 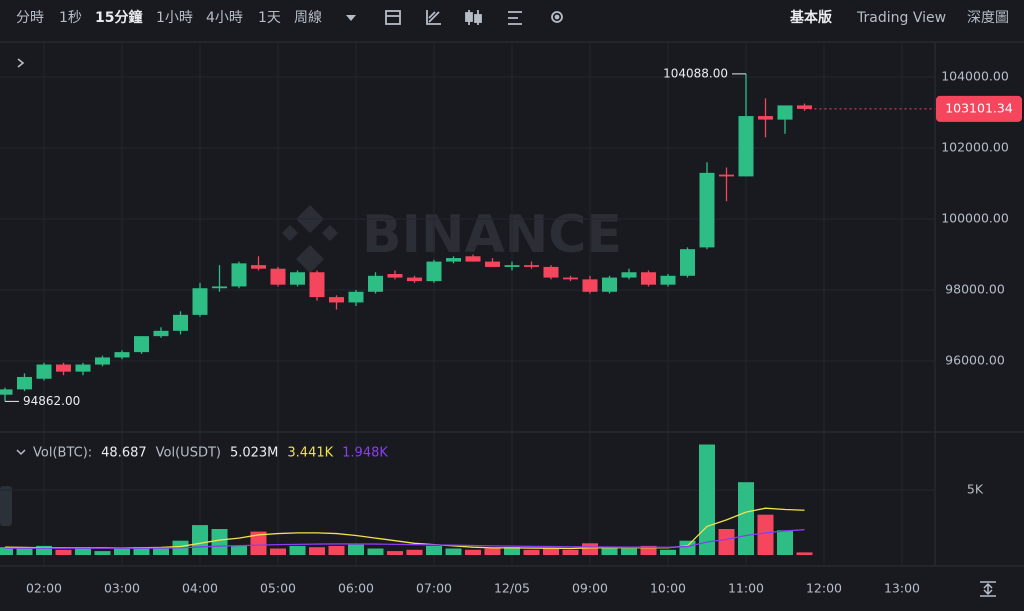 What do you see at coordinates (188, 453) in the screenshot?
I see `volume-legend: Vol(USDT)` at bounding box center [188, 453].